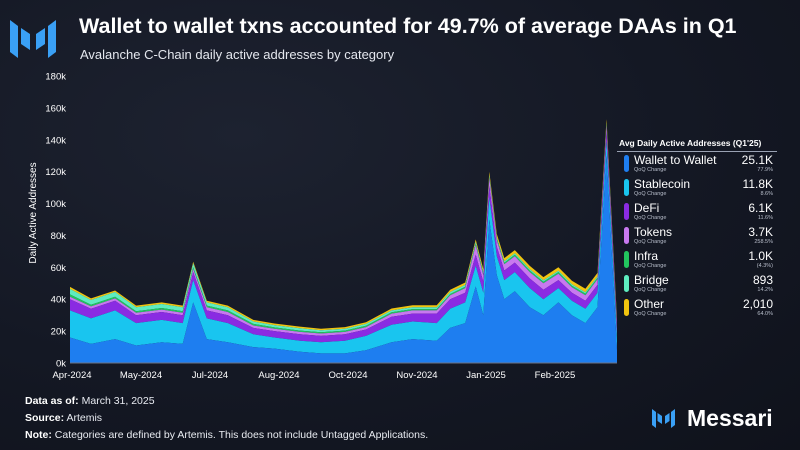 This screenshot has height=450, width=800. Describe the element at coordinates (697, 284) in the screenshot. I see `legend-item-bridge: Bridge QoQ Change 893 14.2%` at that location.